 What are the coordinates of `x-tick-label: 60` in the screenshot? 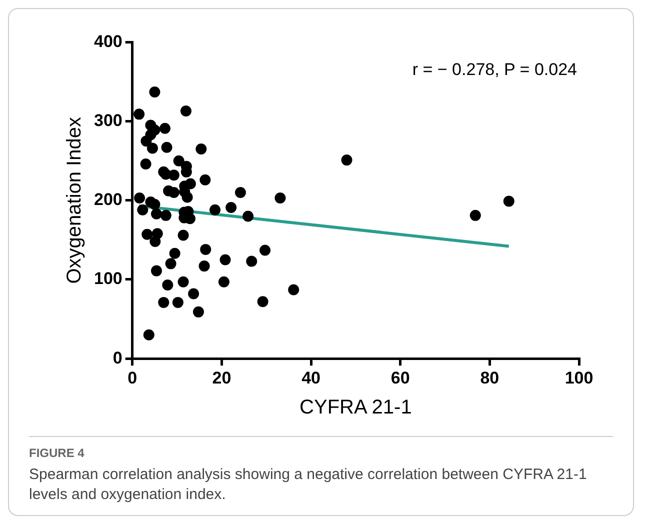 It's located at (400, 378).